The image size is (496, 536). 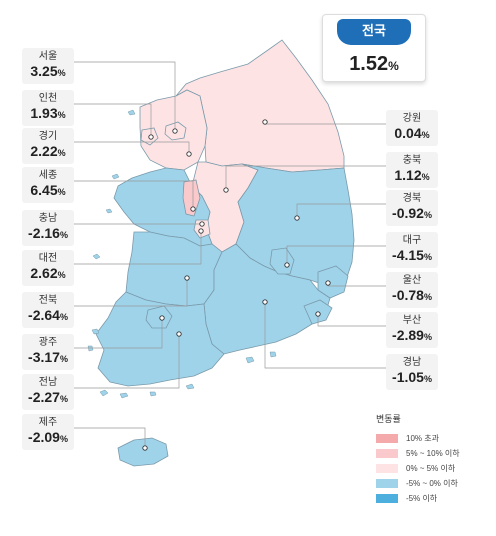 What do you see at coordinates (305, 177) in the screenshot?
I see `leader-line-chungbuk` at bounding box center [305, 177].